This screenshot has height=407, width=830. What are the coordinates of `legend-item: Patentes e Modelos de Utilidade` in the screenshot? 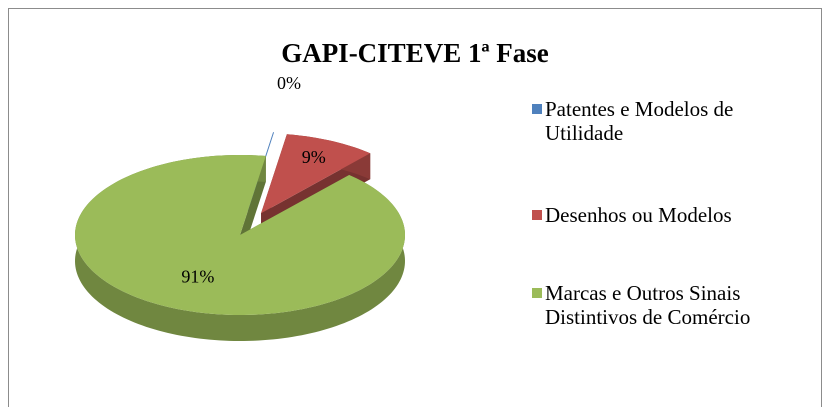 It's located at (672, 121).